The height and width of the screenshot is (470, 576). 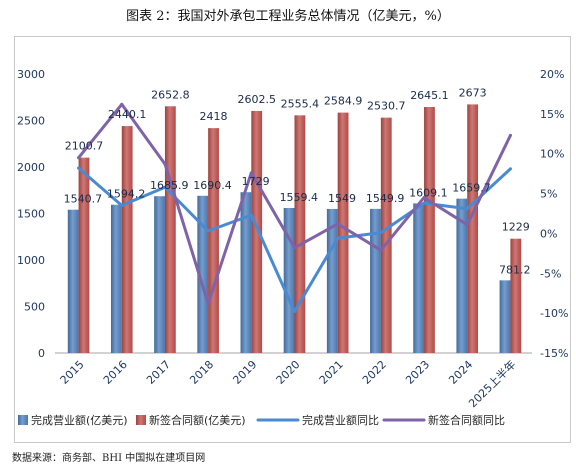 What do you see at coordinates (299, 197) in the screenshot?
I see `completed-revenue-value-label: 1559.4` at bounding box center [299, 197].